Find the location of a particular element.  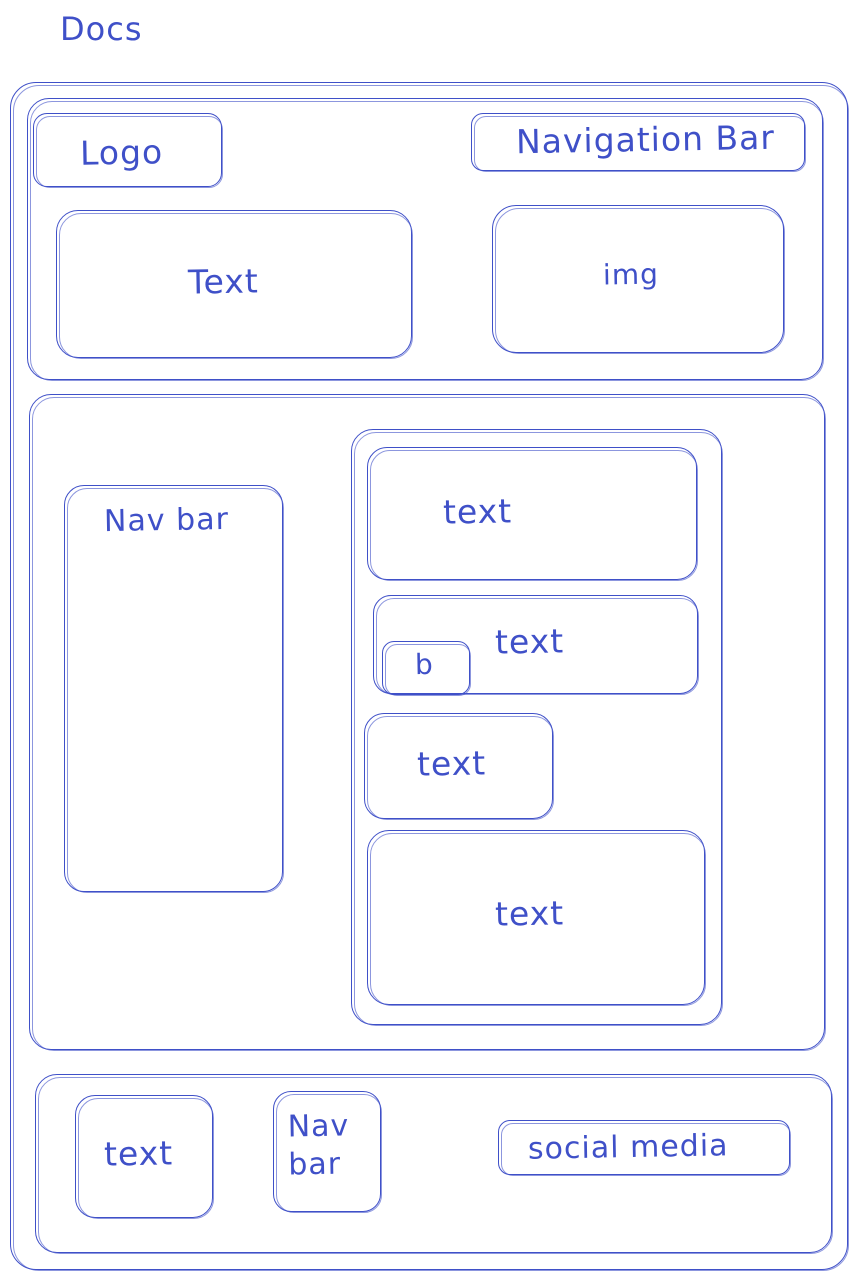

hero-image-label: img is located at coordinates (631, 274).